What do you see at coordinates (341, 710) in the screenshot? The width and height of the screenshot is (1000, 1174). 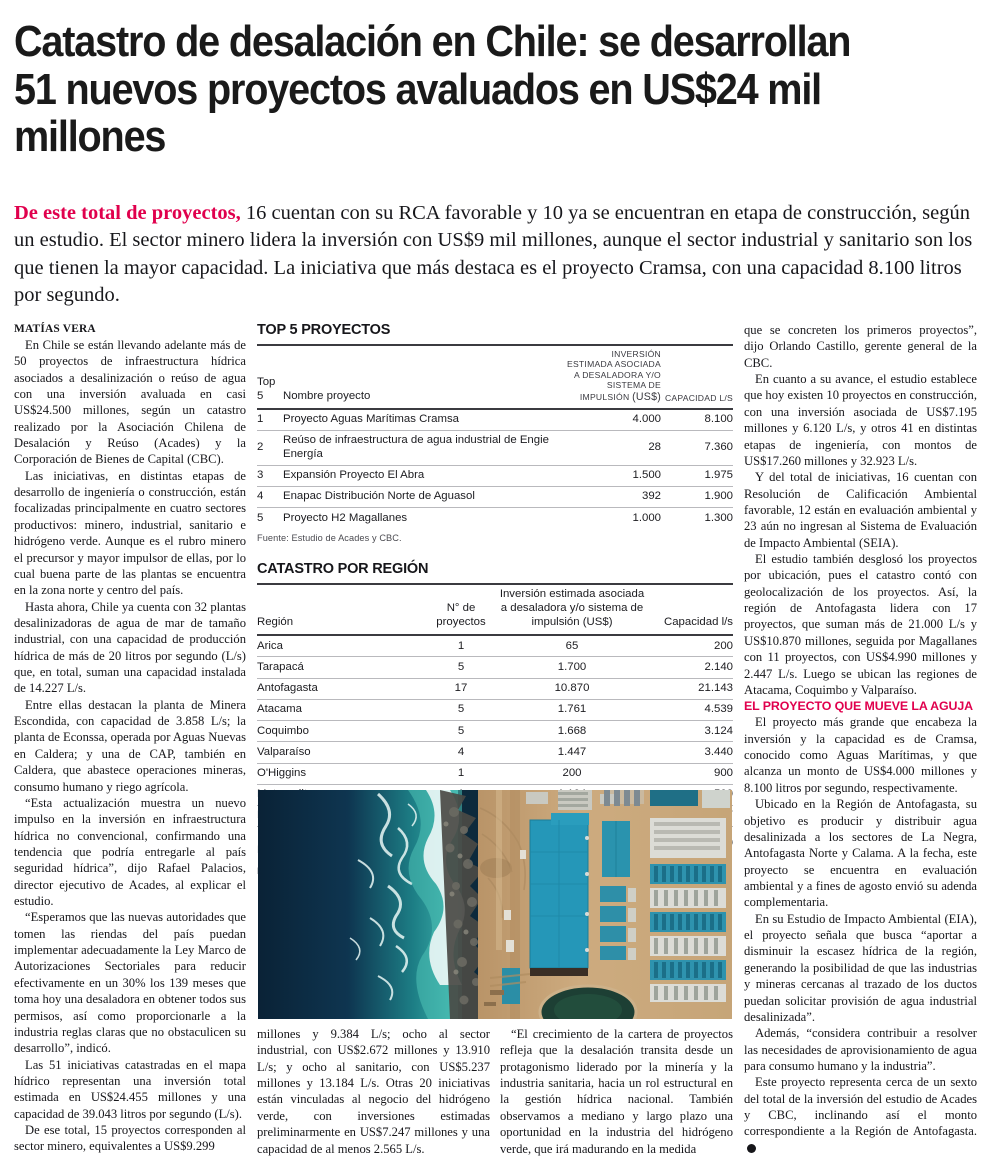 I see `cell-region: Atacama` at bounding box center [341, 710].